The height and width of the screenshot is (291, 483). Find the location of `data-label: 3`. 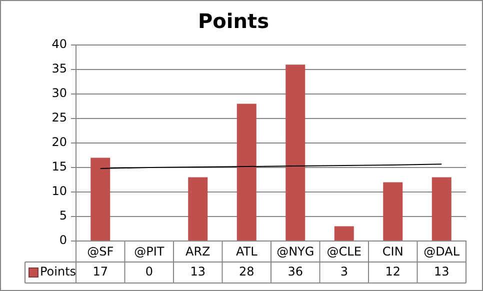

data-label: 3 is located at coordinates (344, 271).